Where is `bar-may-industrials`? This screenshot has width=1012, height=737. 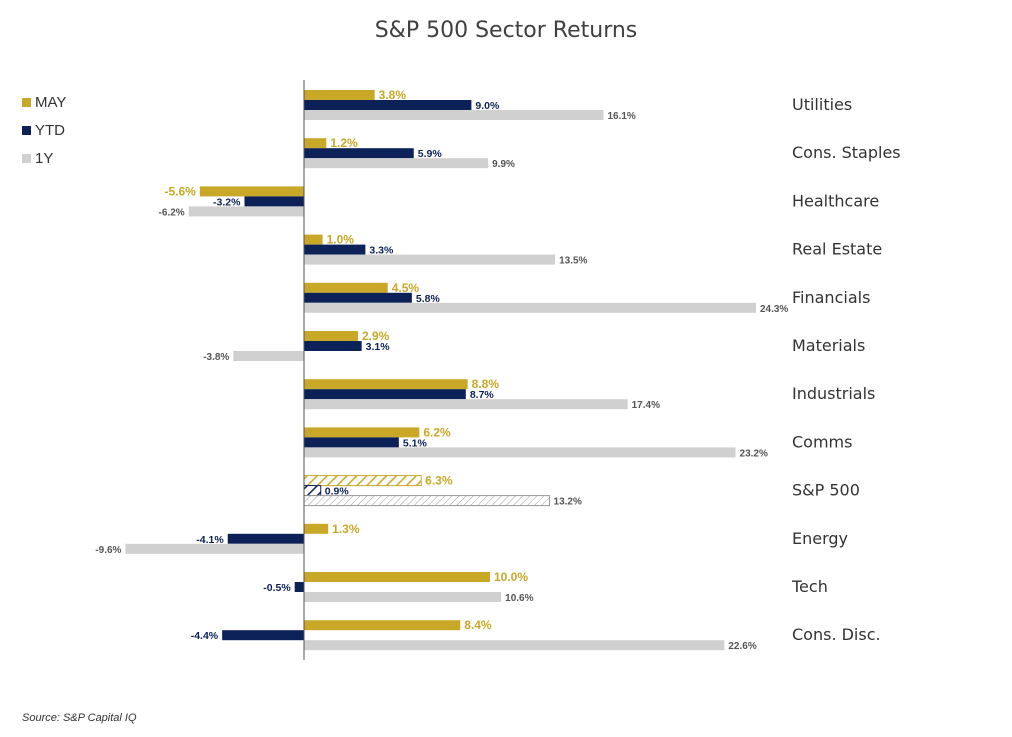
bar-may-industrials is located at coordinates (386, 384).